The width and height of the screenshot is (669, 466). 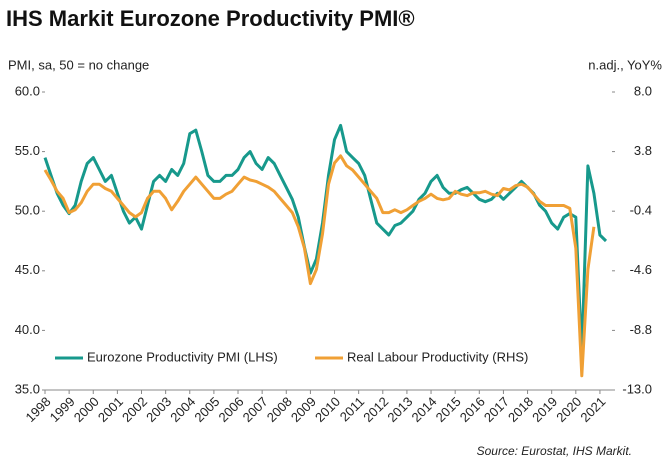 I want to click on legend-label: Real Labour Productivity (RHS), so click(x=437, y=356).